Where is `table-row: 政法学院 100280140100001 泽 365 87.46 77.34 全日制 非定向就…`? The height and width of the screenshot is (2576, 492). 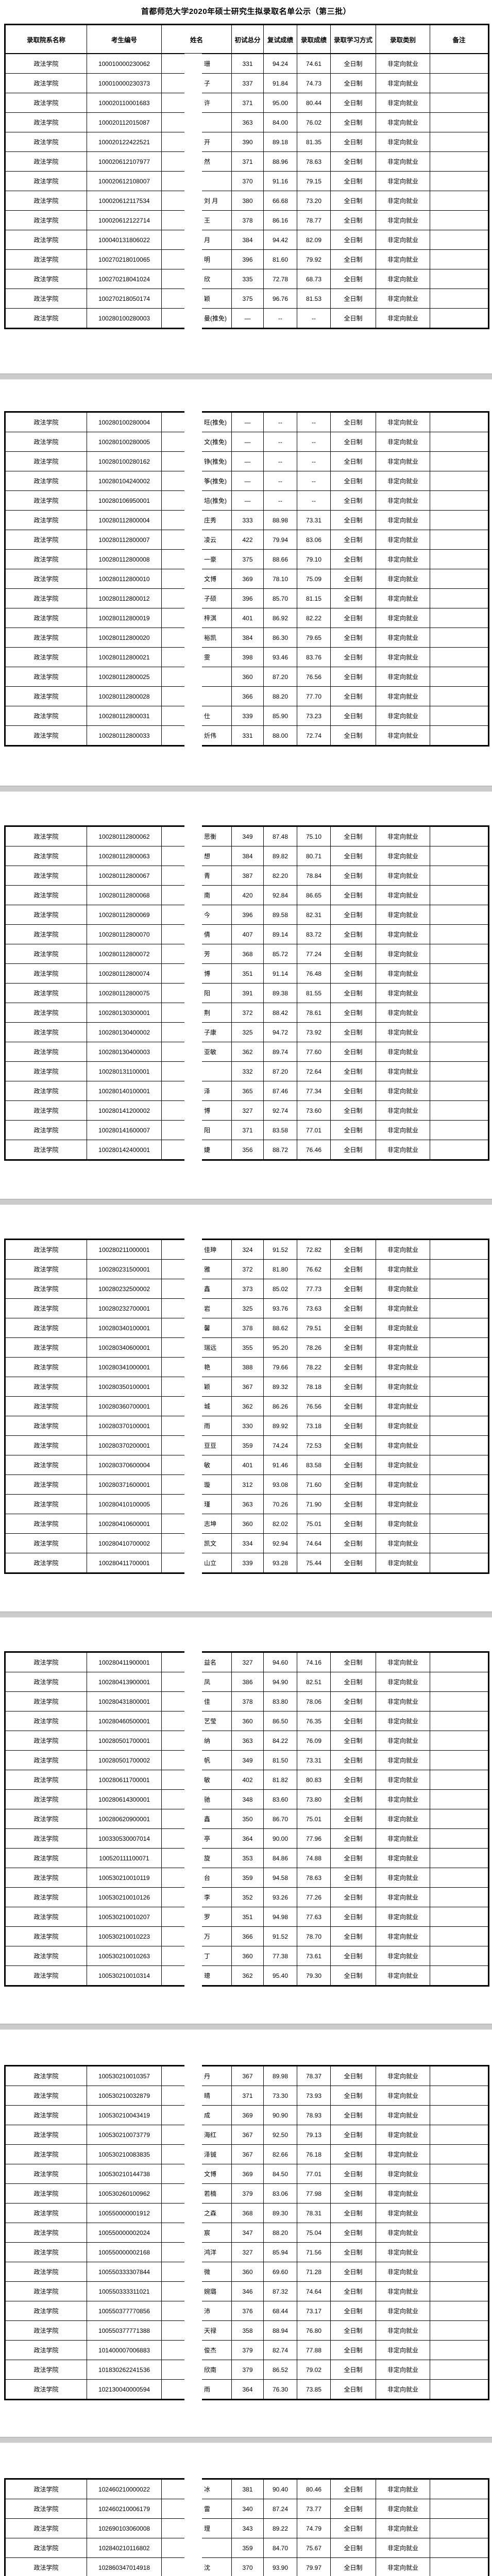 table-row: 政法学院 100280140100001 泽 365 87.46 77.34 全日制 非定向就… is located at coordinates (247, 1091).